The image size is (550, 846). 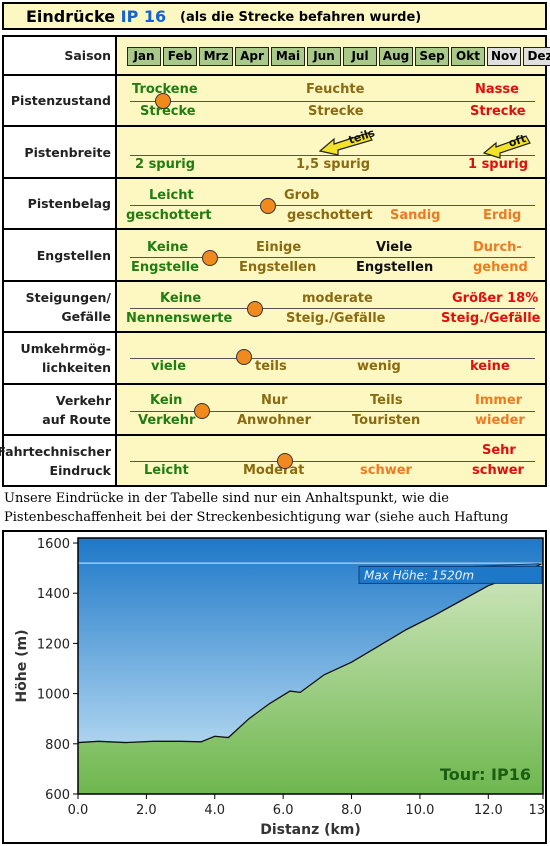 I want to click on row-label: Fahrtechnischer Eindruck, so click(x=58, y=460).